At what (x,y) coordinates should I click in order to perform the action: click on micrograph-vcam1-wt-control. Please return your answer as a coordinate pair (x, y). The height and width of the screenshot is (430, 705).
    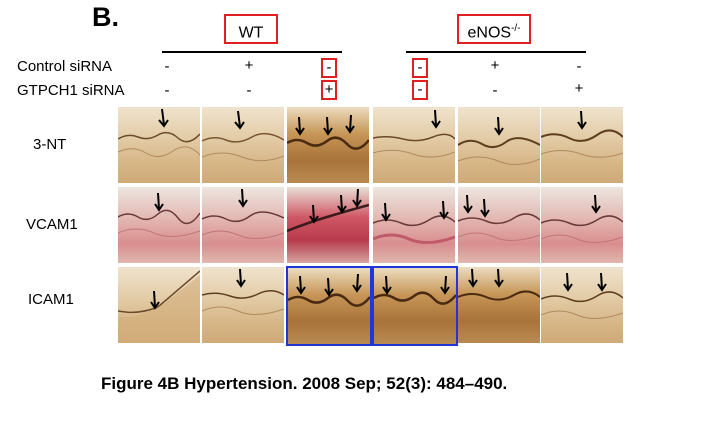
    Looking at the image, I should click on (159, 225).